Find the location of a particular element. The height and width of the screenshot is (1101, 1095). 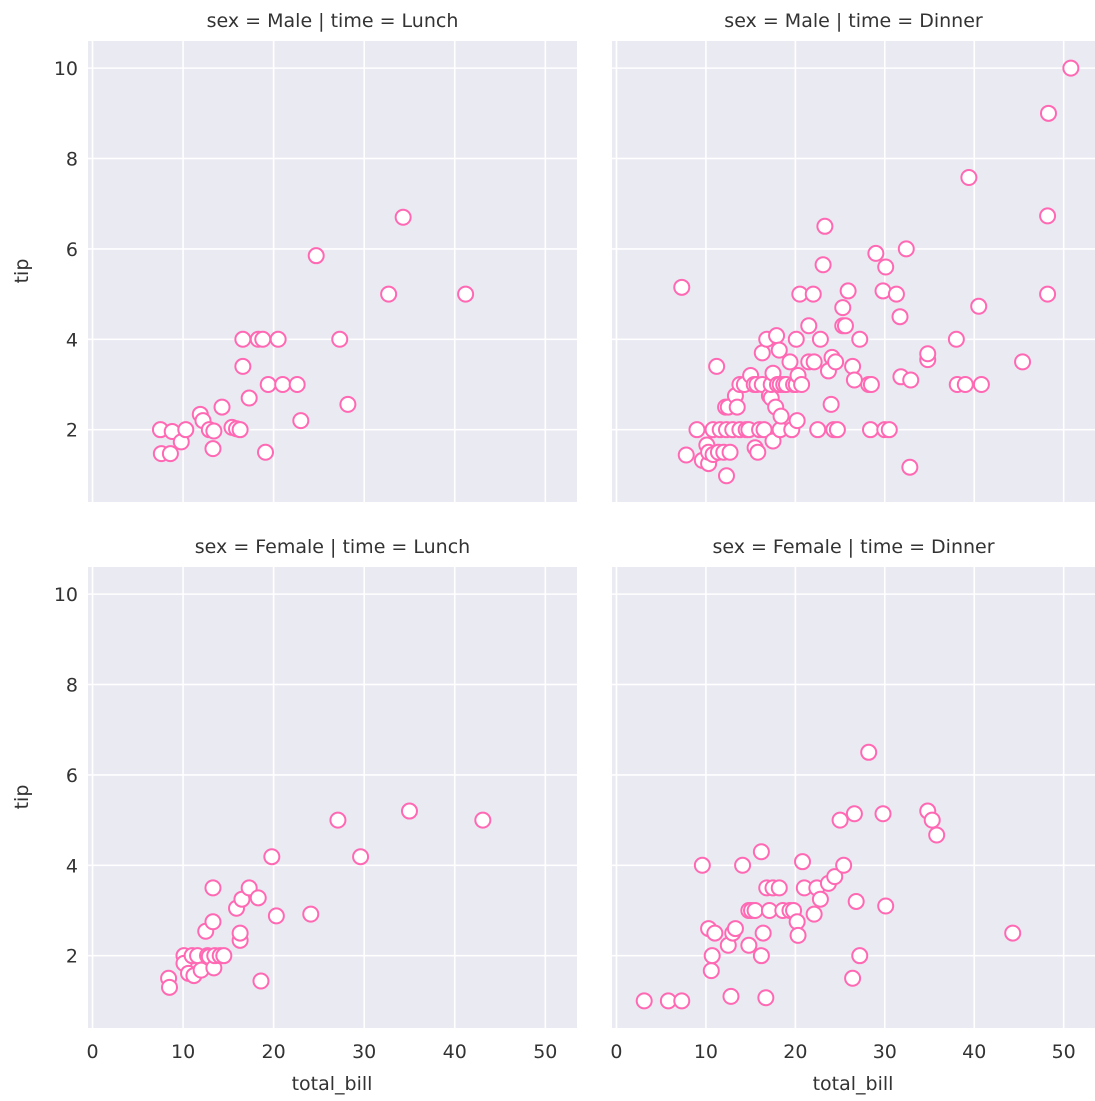

x-tick-label: 0 is located at coordinates (92, 1052).